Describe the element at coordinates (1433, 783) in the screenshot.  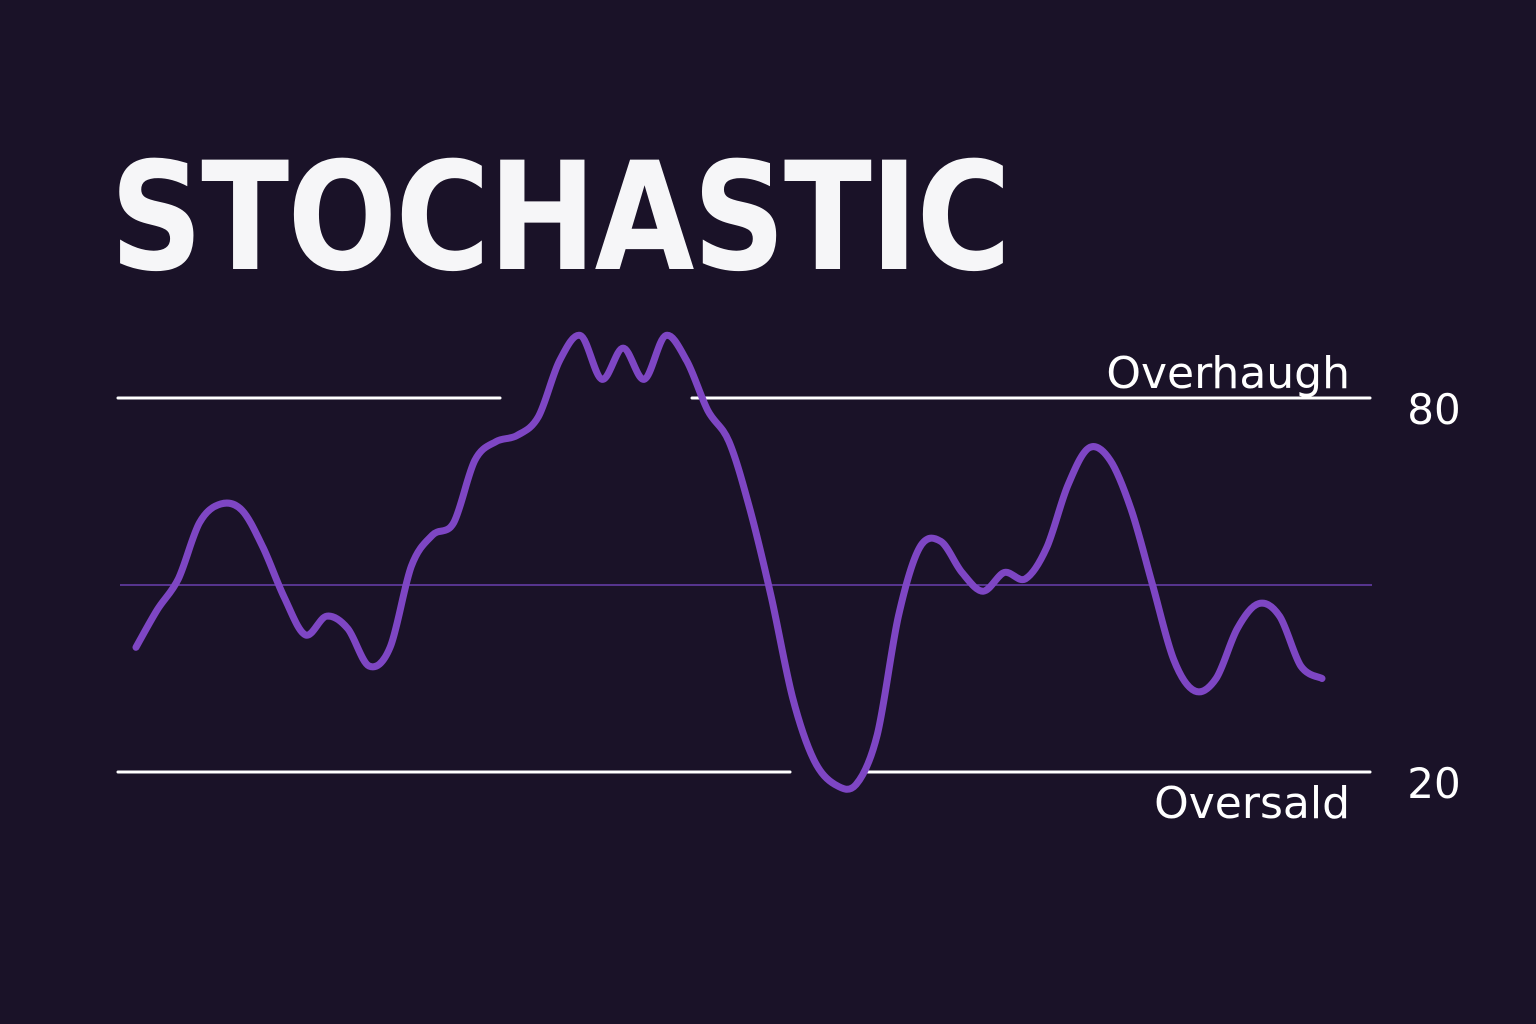
I see `tick-label-20: 20` at that location.